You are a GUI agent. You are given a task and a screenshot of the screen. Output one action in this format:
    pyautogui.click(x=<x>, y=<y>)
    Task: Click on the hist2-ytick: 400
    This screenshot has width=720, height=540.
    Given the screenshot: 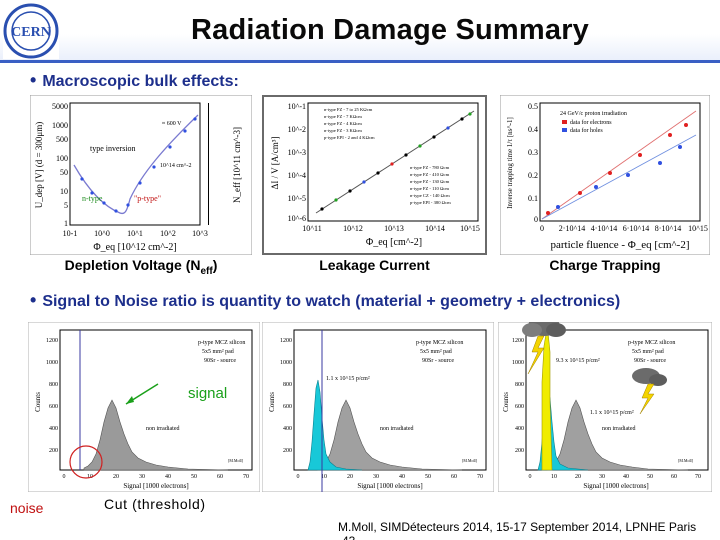 What is the action you would take?
    pyautogui.click(x=287, y=429)
    